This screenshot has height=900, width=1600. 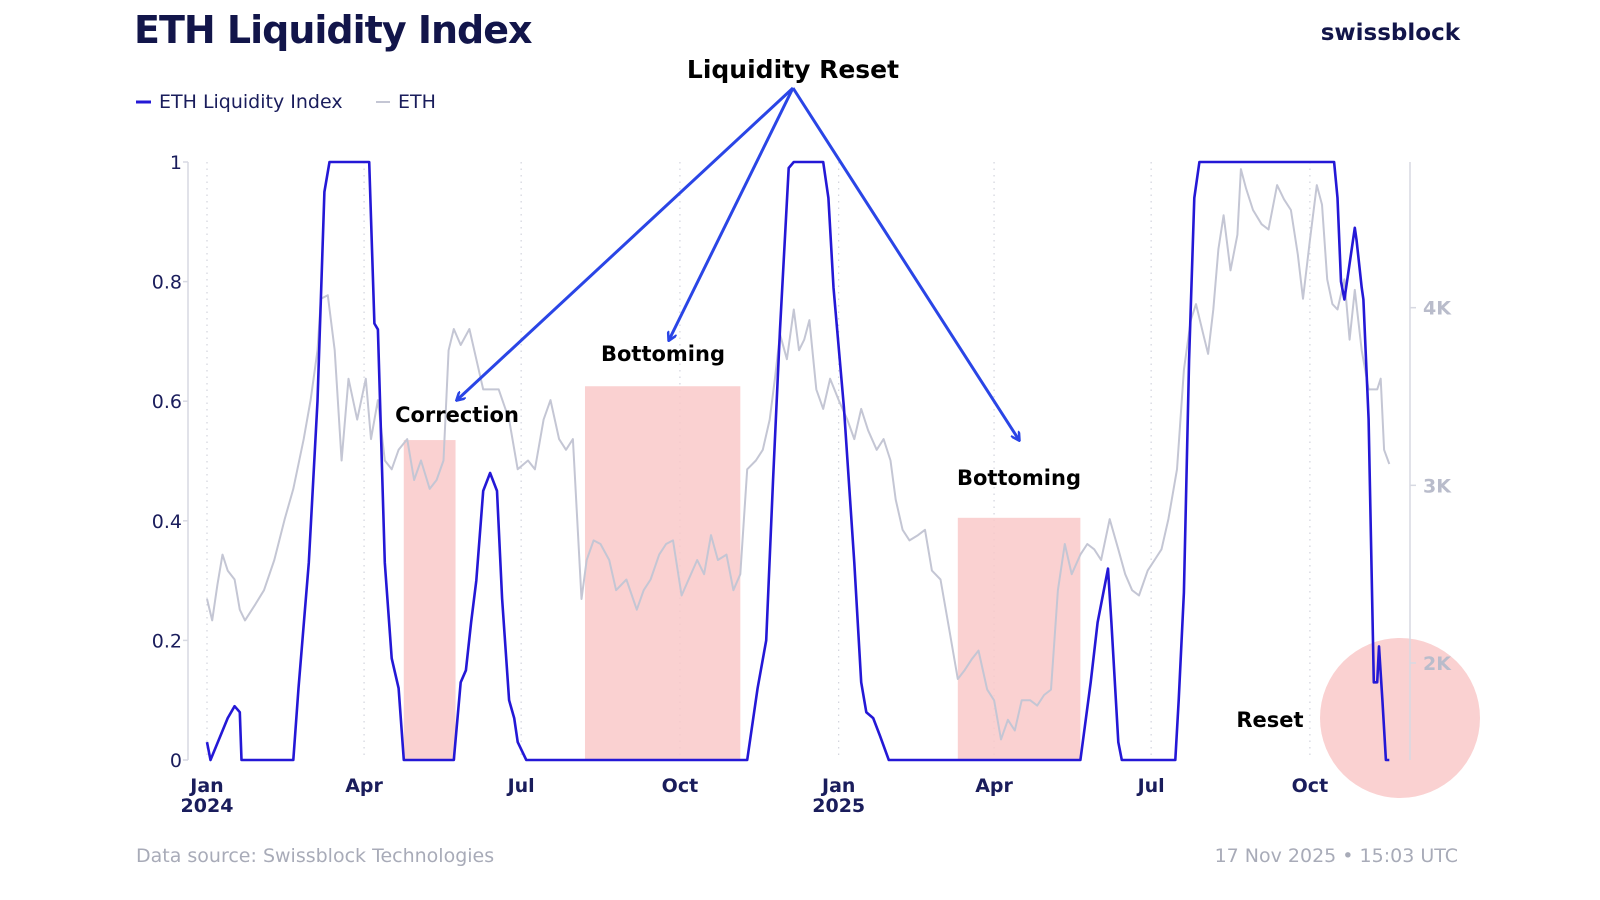 What do you see at coordinates (663, 354) in the screenshot?
I see `annotation-bottoming-2024: Bottoming` at bounding box center [663, 354].